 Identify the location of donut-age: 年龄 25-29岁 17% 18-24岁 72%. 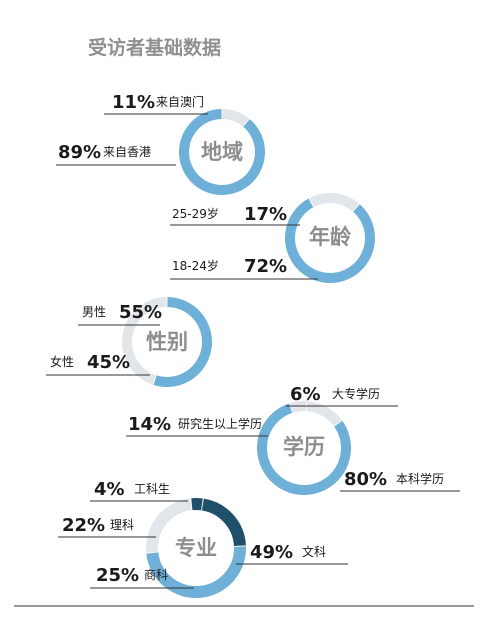
(272, 238).